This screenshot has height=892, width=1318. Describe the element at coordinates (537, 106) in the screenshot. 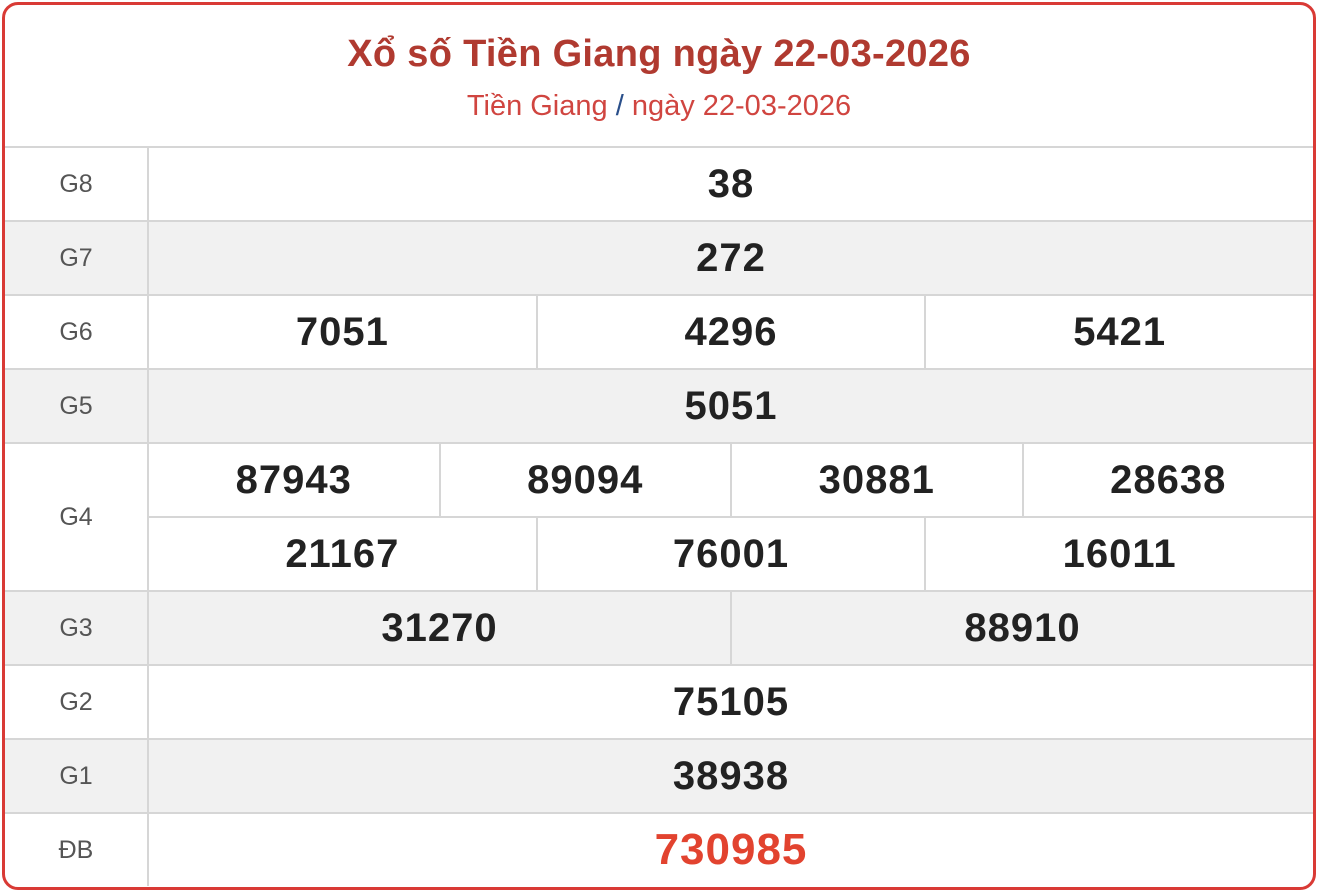

I see `breadcrumb-province-link: Tiền Giang` at that location.